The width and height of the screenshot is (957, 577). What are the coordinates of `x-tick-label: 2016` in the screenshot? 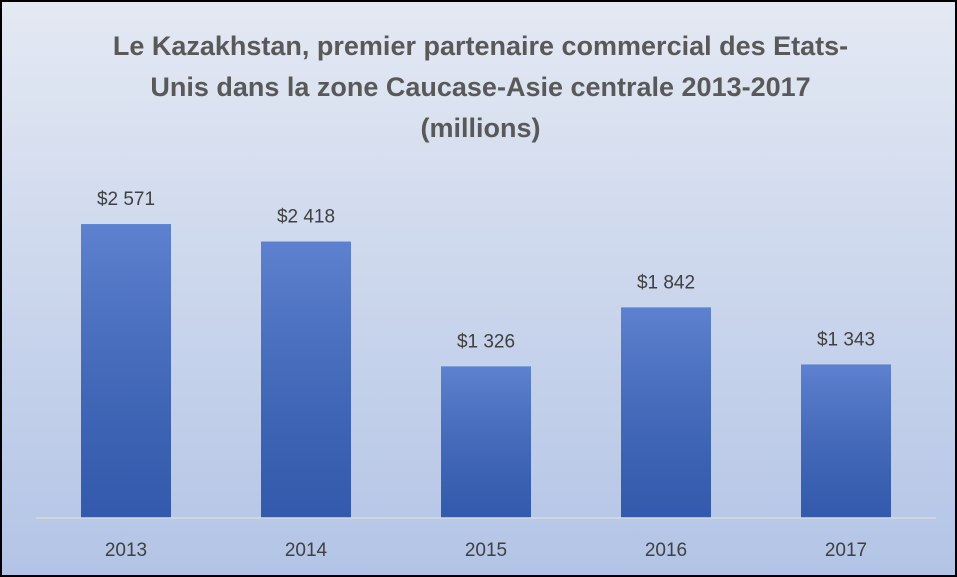 It's located at (666, 550).